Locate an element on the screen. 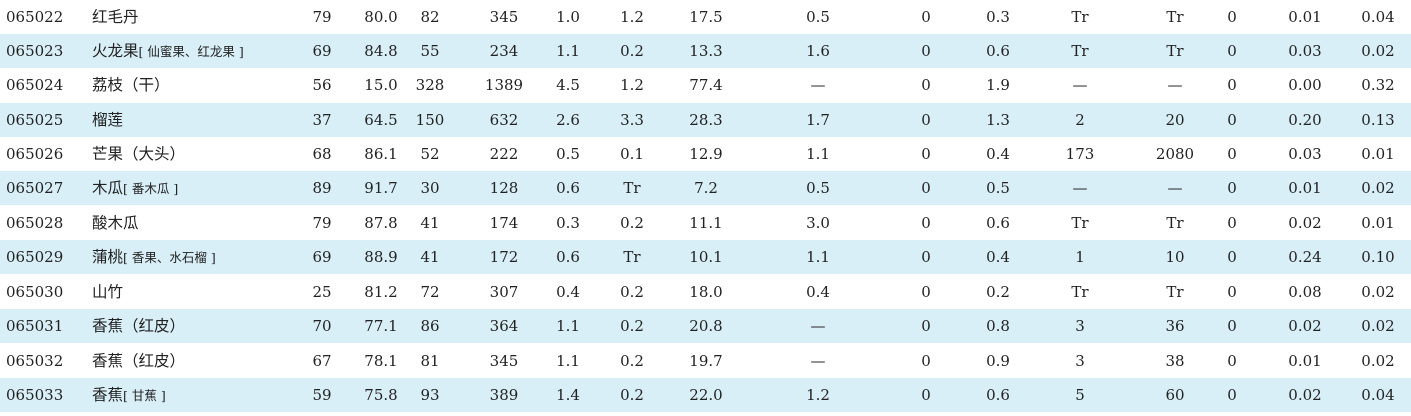 This screenshot has width=1411, height=416. vitamin-a-cell: Tr is located at coordinates (1080, 223).